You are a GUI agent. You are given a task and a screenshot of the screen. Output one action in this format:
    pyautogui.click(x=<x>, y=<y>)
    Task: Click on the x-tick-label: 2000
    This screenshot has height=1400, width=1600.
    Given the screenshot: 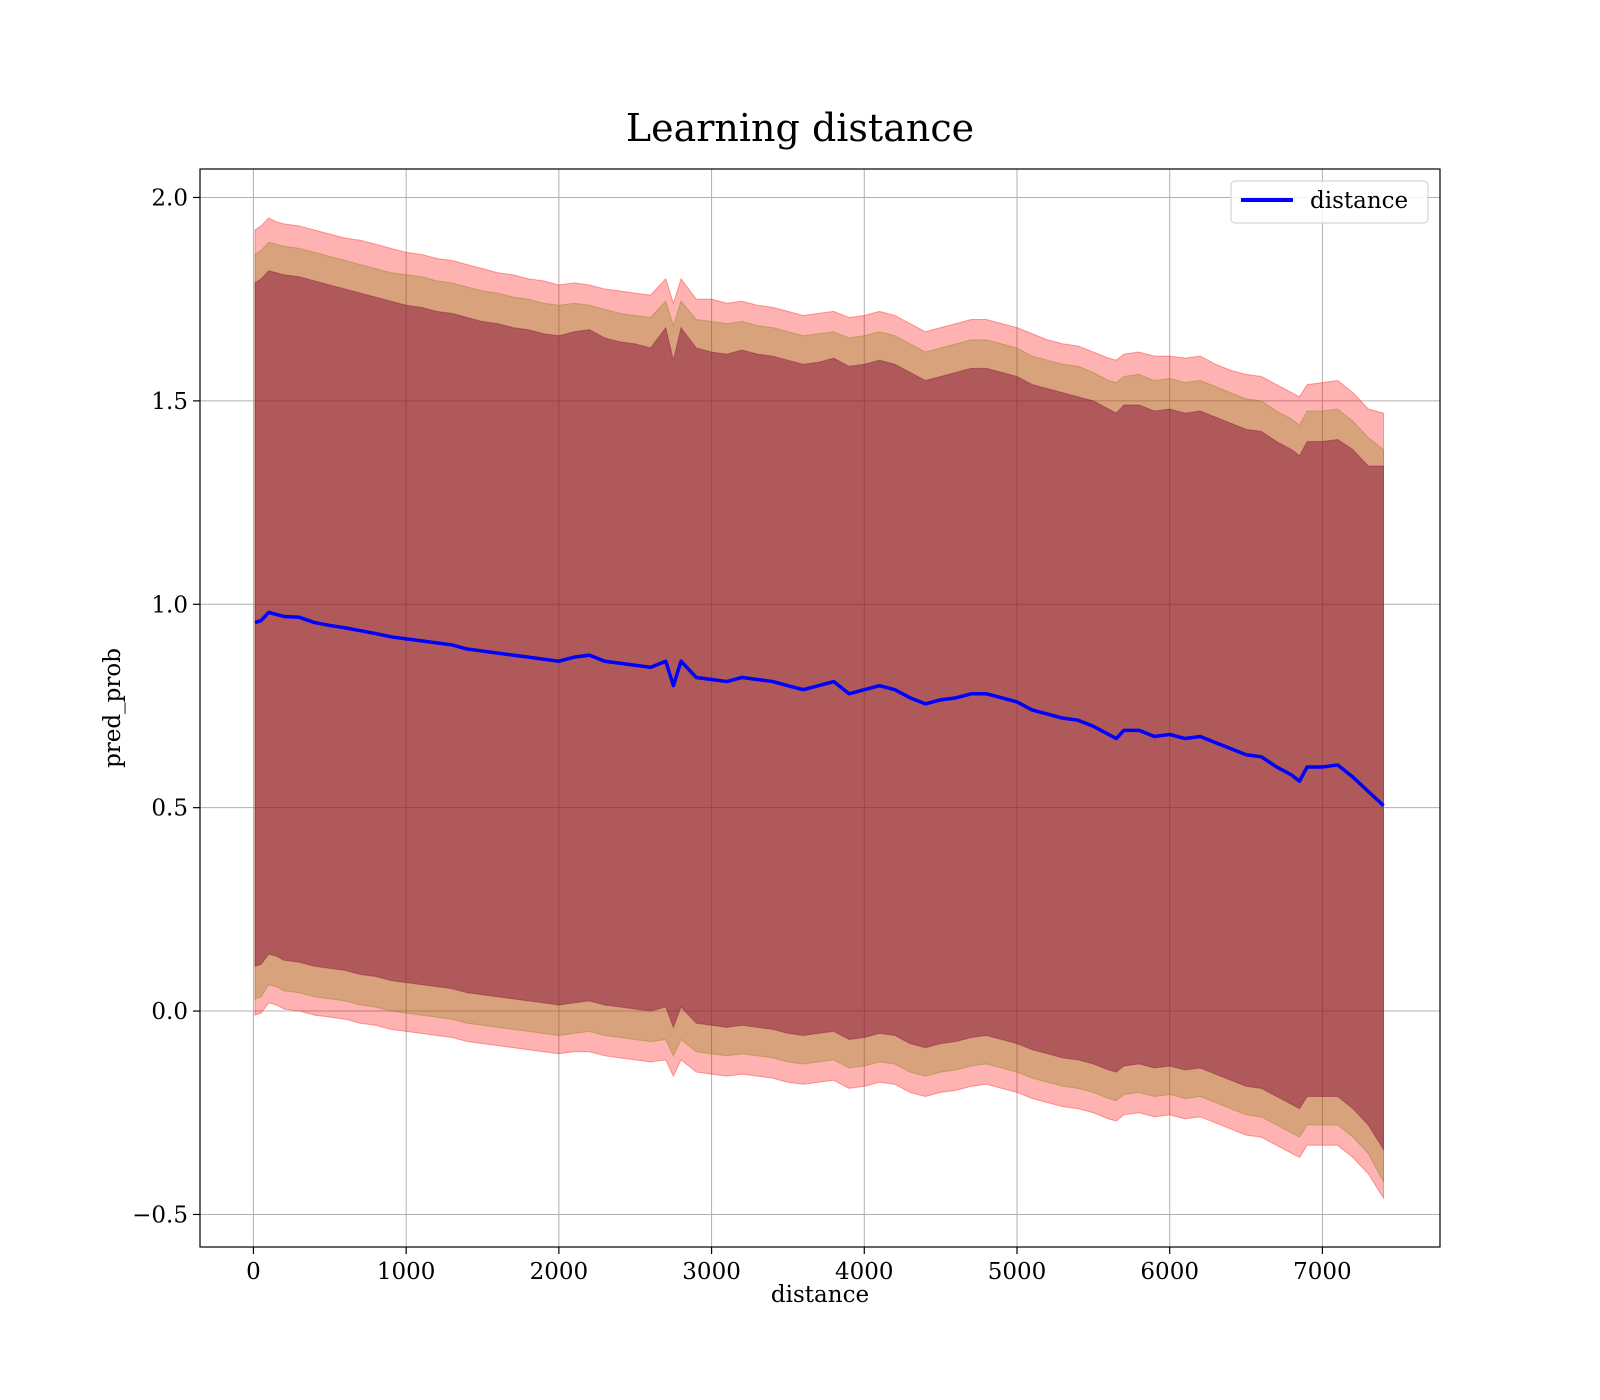 What is the action you would take?
    pyautogui.click(x=559, y=1272)
    